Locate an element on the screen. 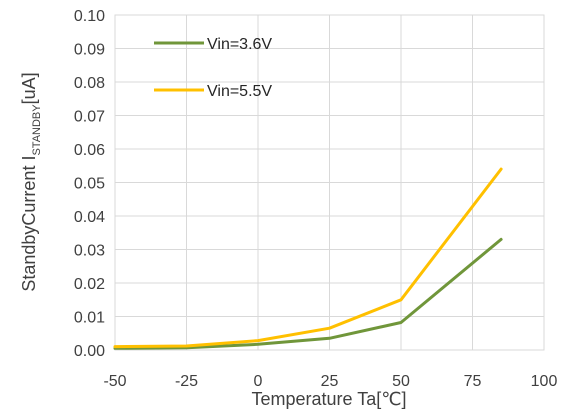  y-axis-title-subscript: STANDBY is located at coordinates (37, 130).